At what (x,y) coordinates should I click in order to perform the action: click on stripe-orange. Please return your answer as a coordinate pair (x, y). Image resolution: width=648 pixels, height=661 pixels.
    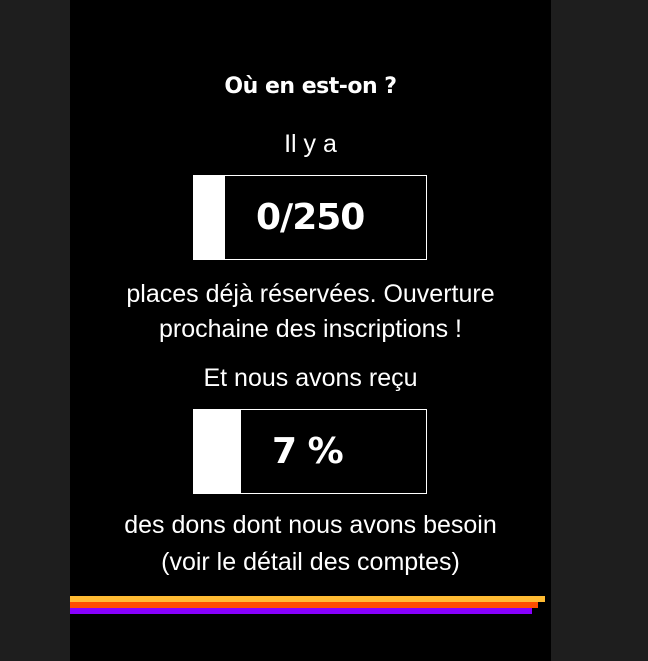
    Looking at the image, I should click on (304, 605).